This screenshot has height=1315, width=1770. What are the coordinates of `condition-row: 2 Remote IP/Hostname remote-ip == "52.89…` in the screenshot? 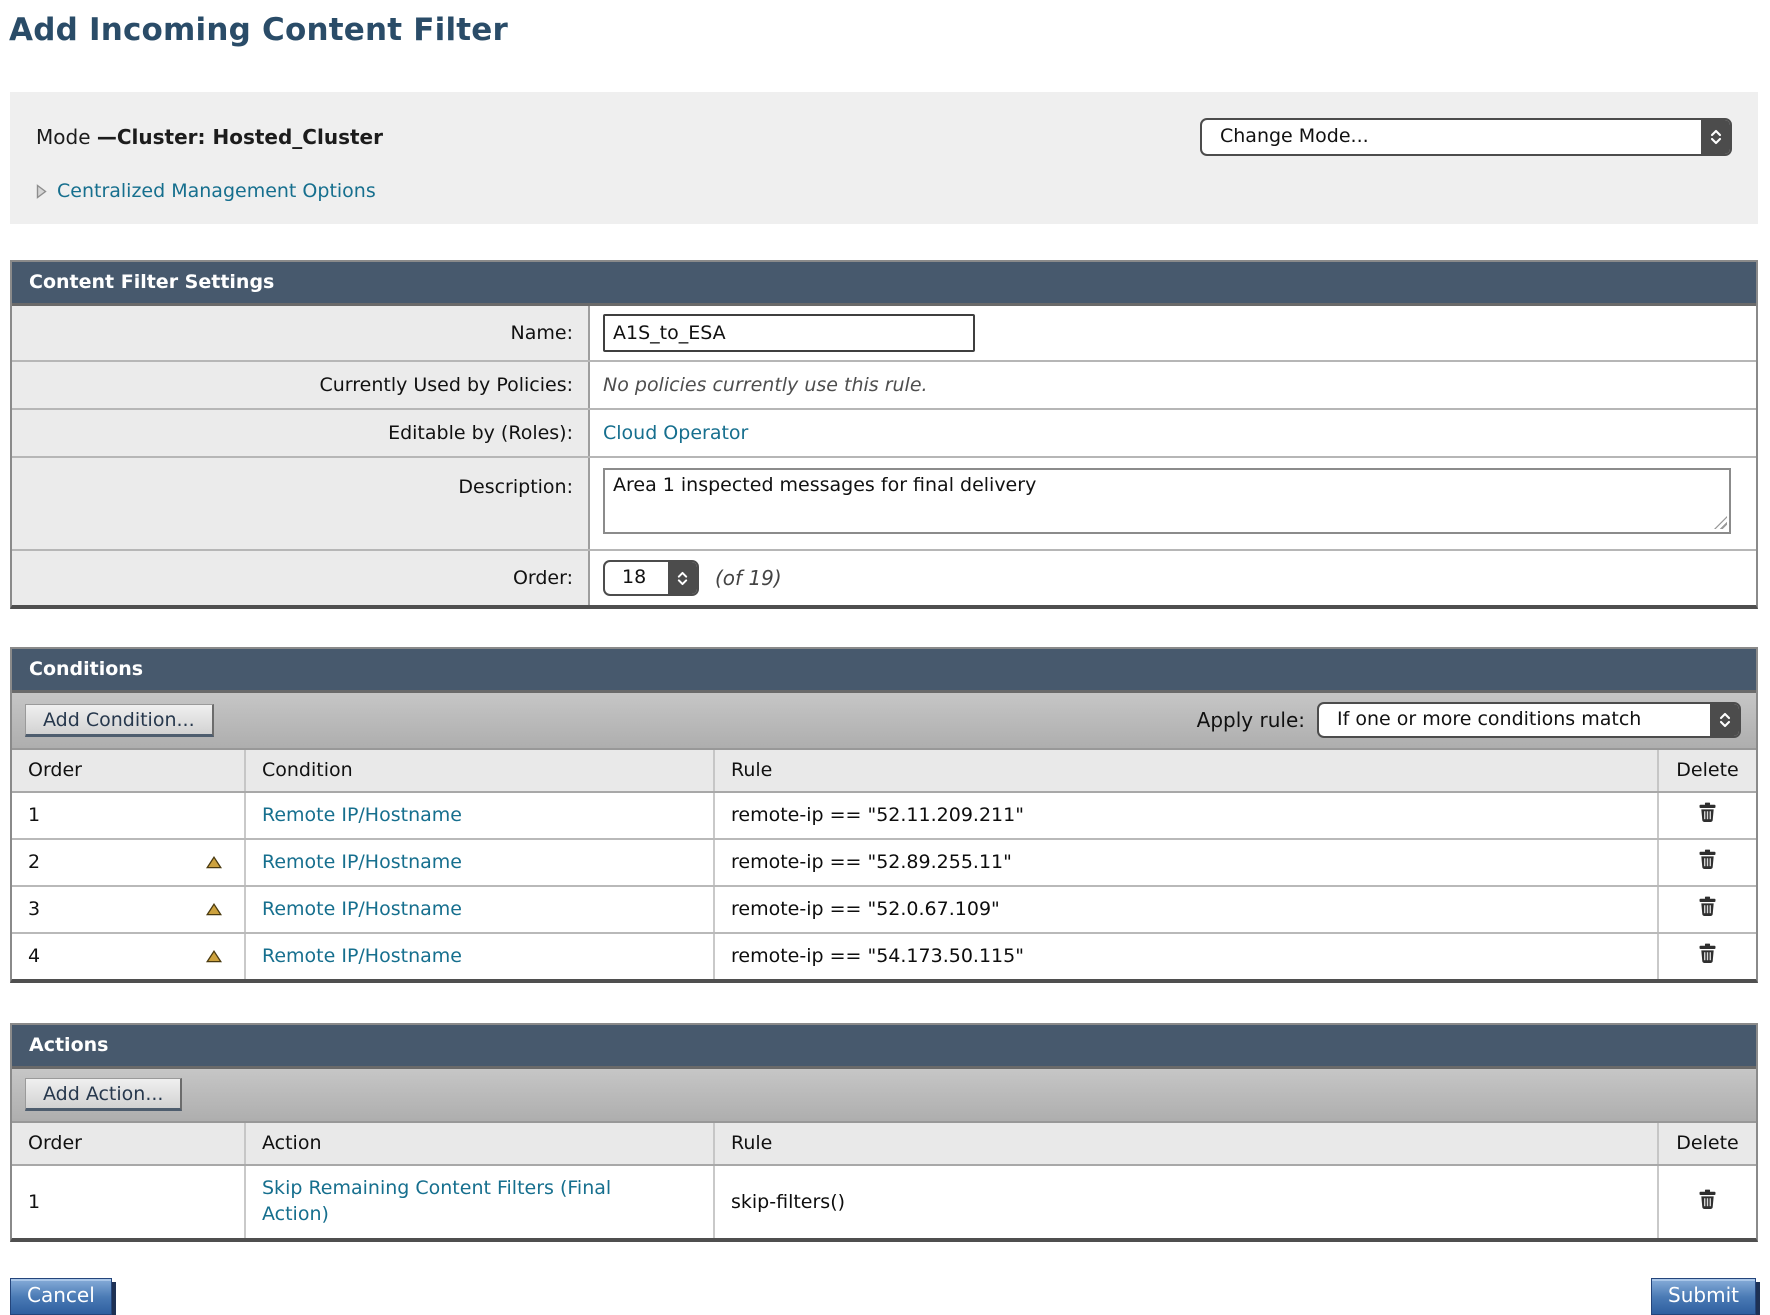 It's located at (884, 863).